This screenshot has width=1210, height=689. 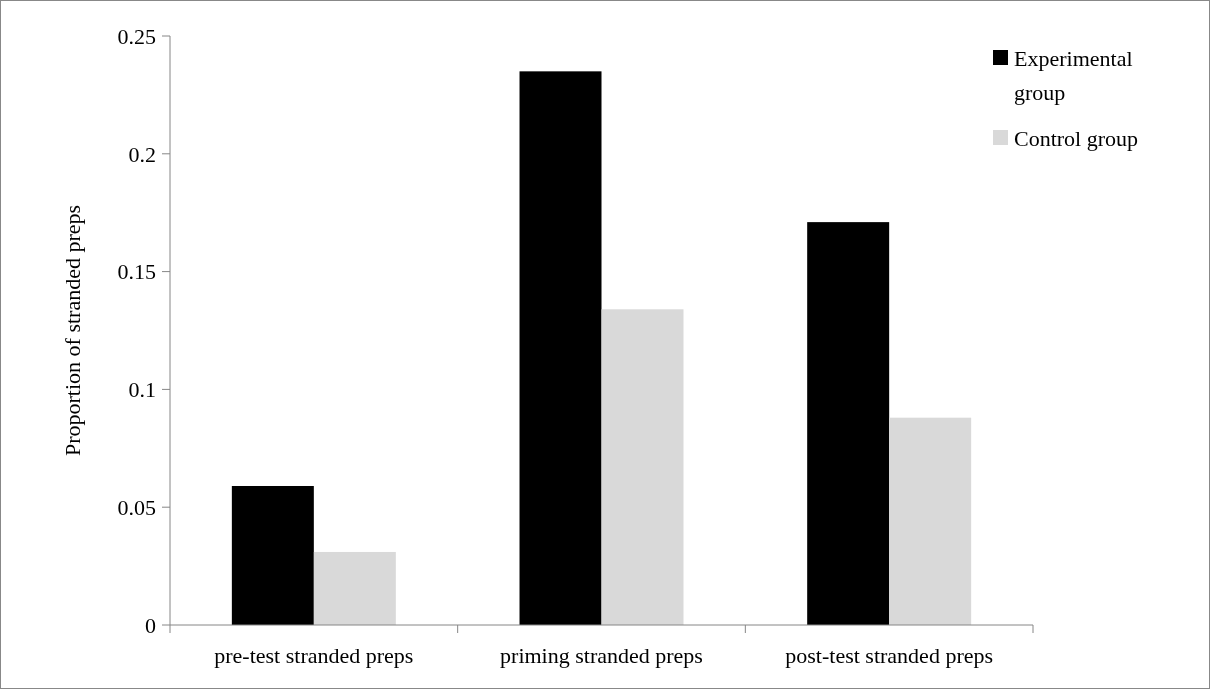 What do you see at coordinates (136, 36) in the screenshot?
I see `y-tick-label: 0.25` at bounding box center [136, 36].